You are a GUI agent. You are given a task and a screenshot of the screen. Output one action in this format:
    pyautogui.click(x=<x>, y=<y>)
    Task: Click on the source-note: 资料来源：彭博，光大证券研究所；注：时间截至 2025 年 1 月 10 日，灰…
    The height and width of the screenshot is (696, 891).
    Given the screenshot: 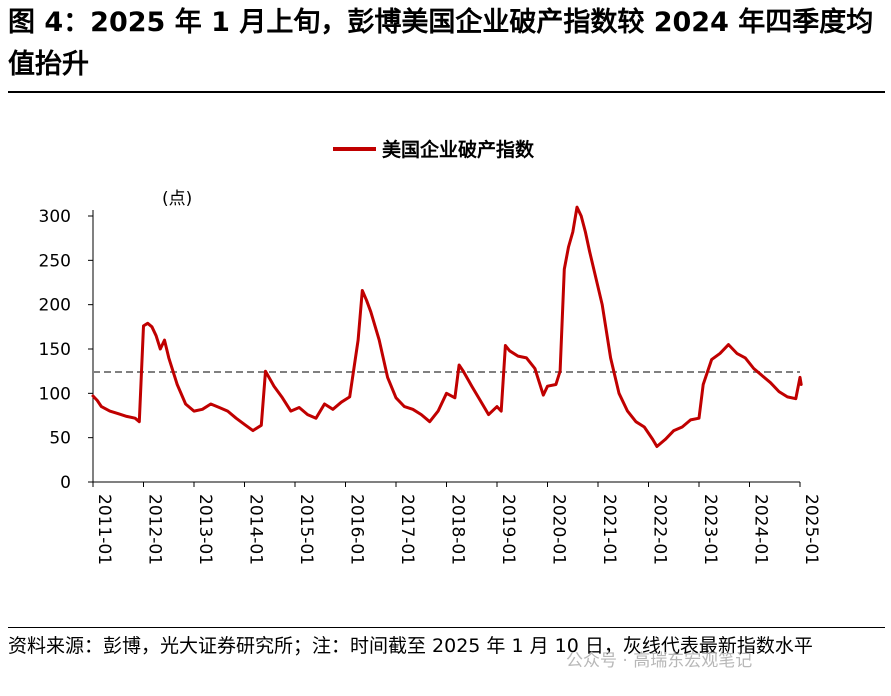 What is the action you would take?
    pyautogui.click(x=410, y=646)
    